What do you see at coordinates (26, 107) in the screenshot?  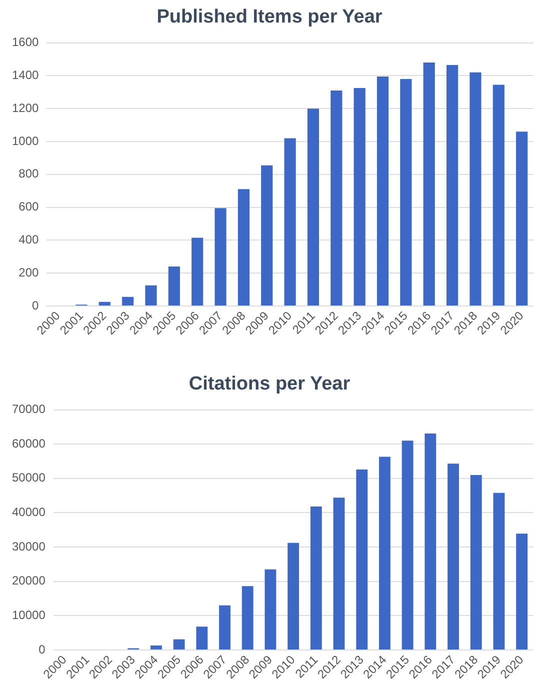 I see `y-tick-label: 1200` at bounding box center [26, 107].